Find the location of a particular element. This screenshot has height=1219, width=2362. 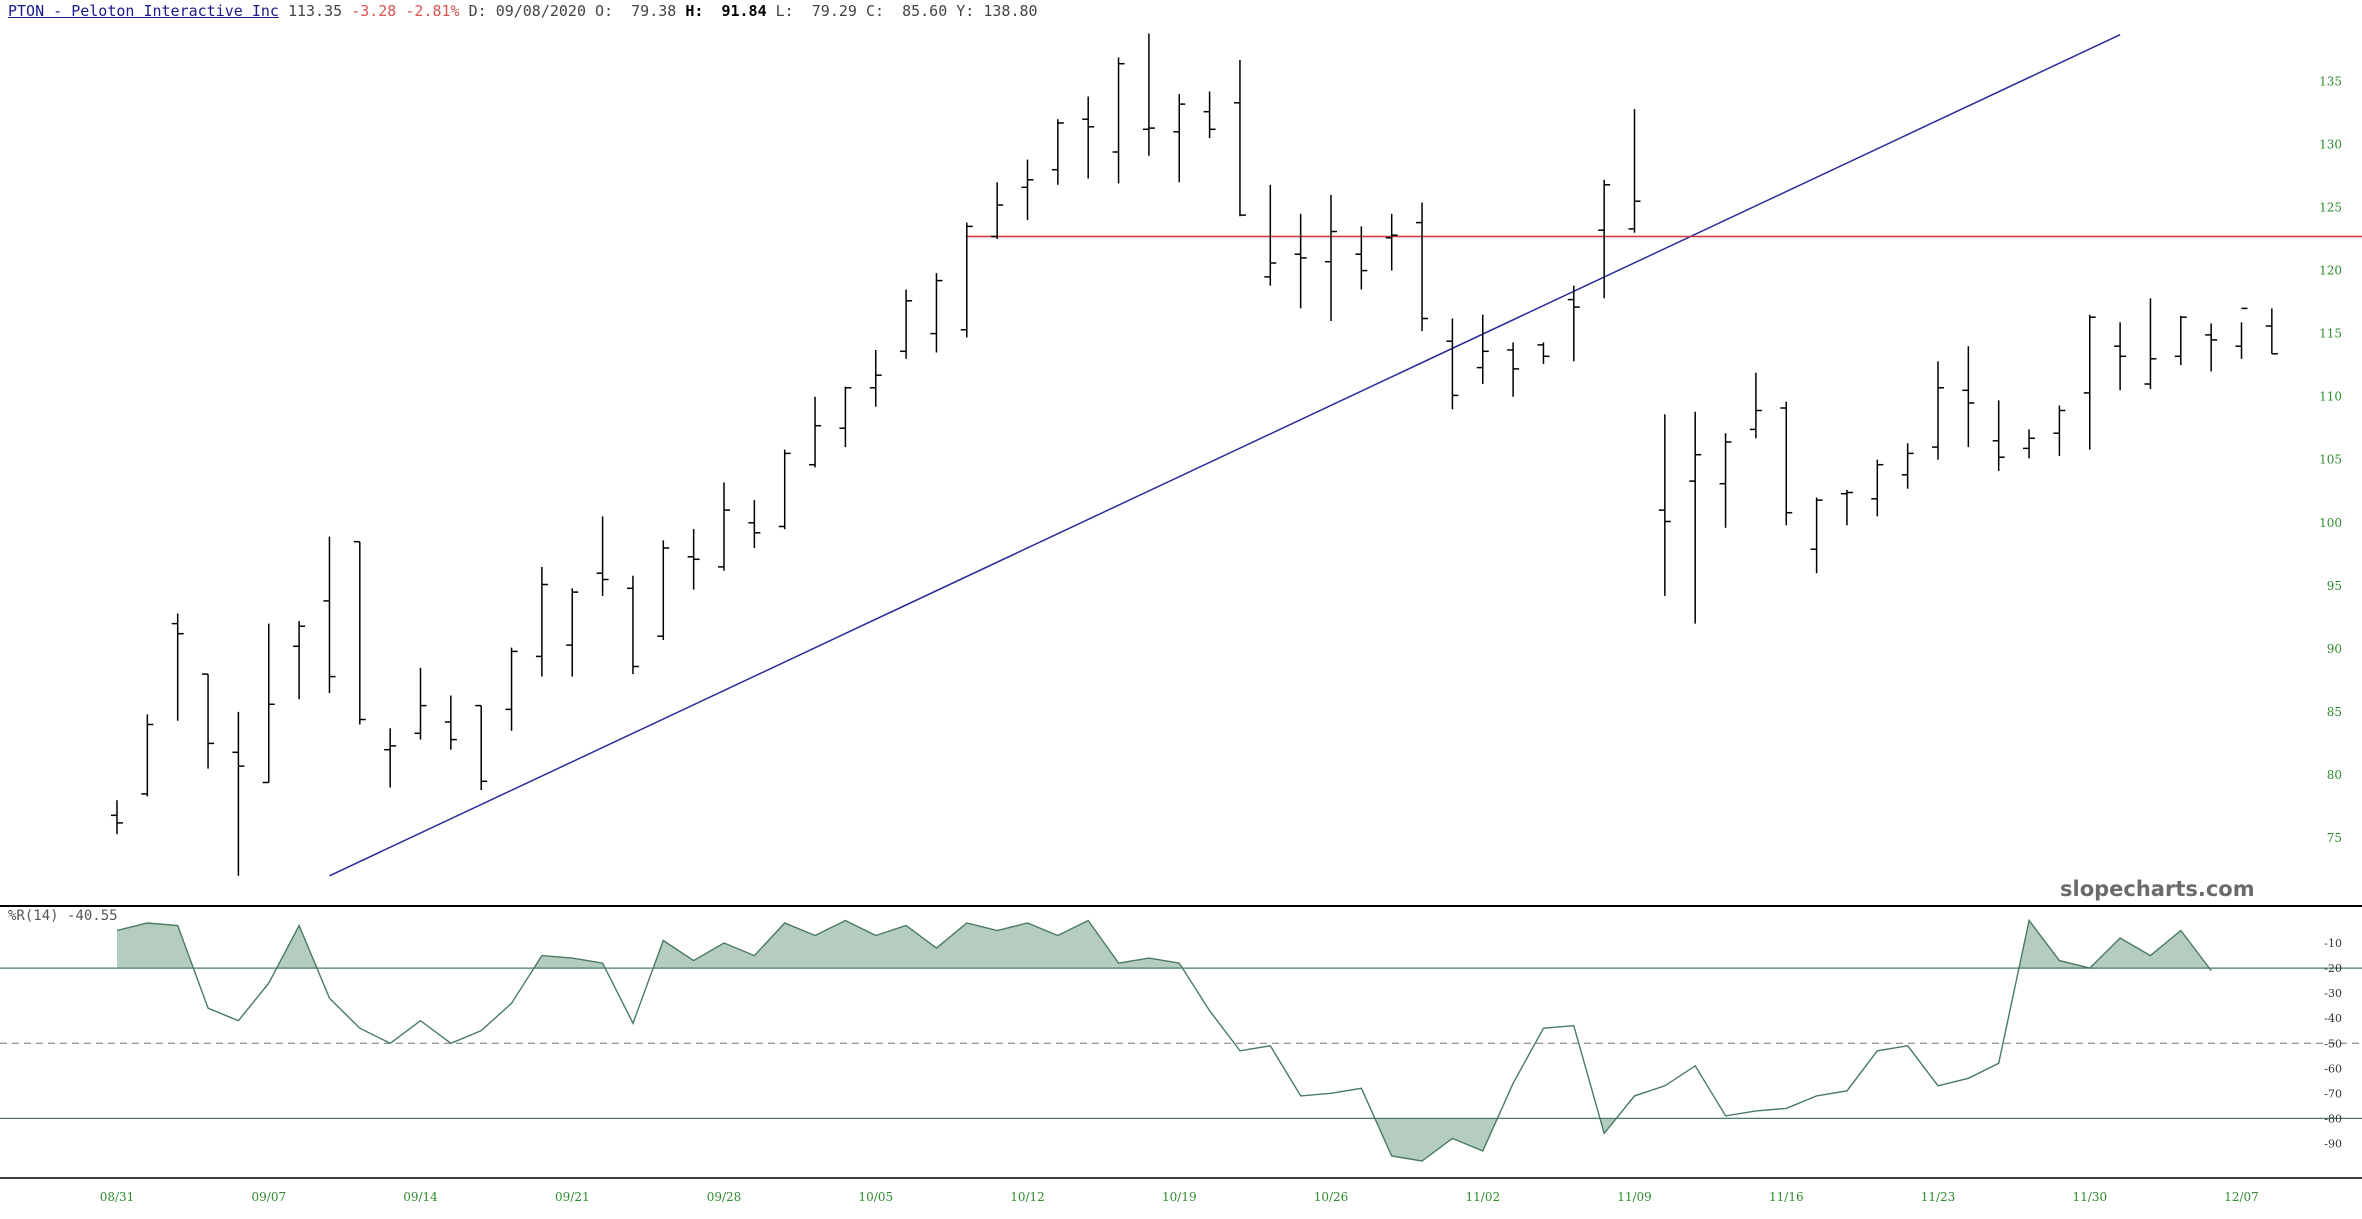

wr-tick-label: -30 is located at coordinates (2333, 993).